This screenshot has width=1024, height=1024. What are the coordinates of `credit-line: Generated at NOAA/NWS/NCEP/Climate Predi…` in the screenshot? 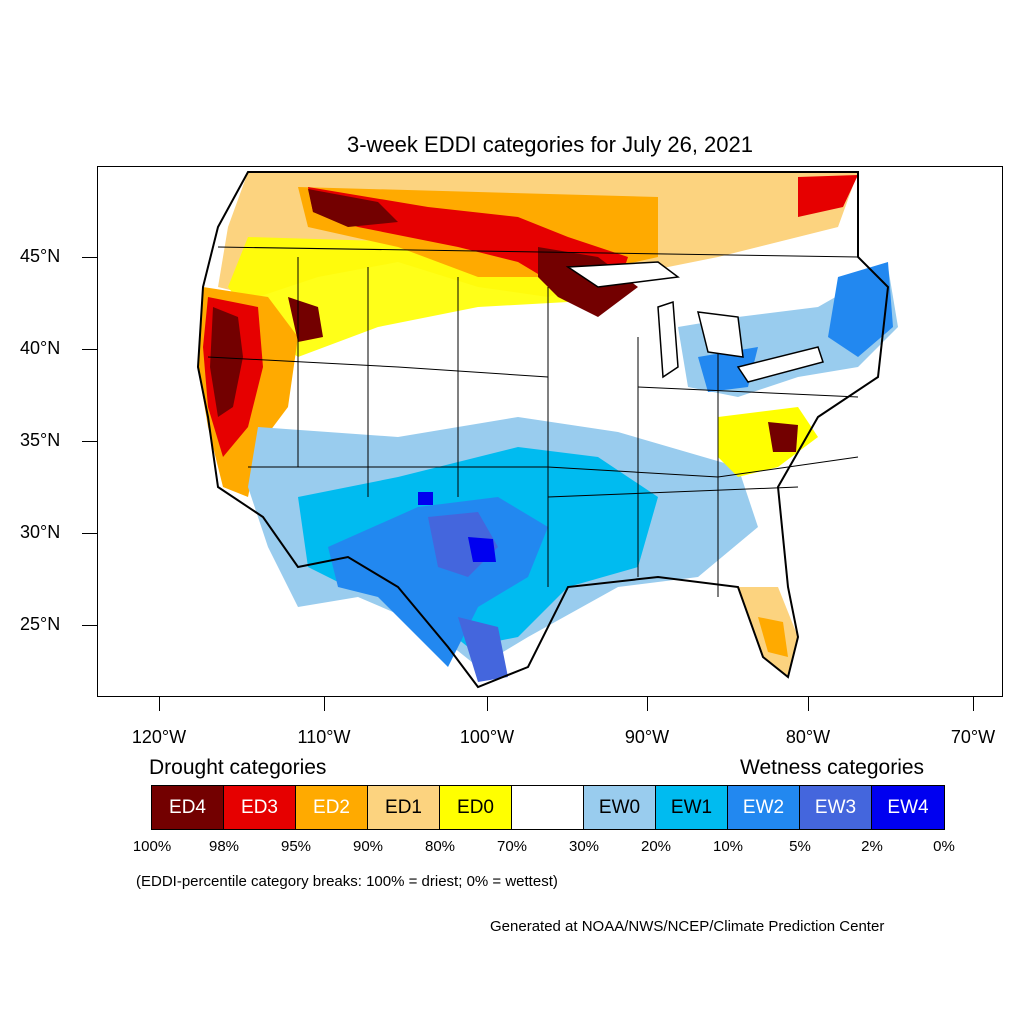 It's located at (687, 926).